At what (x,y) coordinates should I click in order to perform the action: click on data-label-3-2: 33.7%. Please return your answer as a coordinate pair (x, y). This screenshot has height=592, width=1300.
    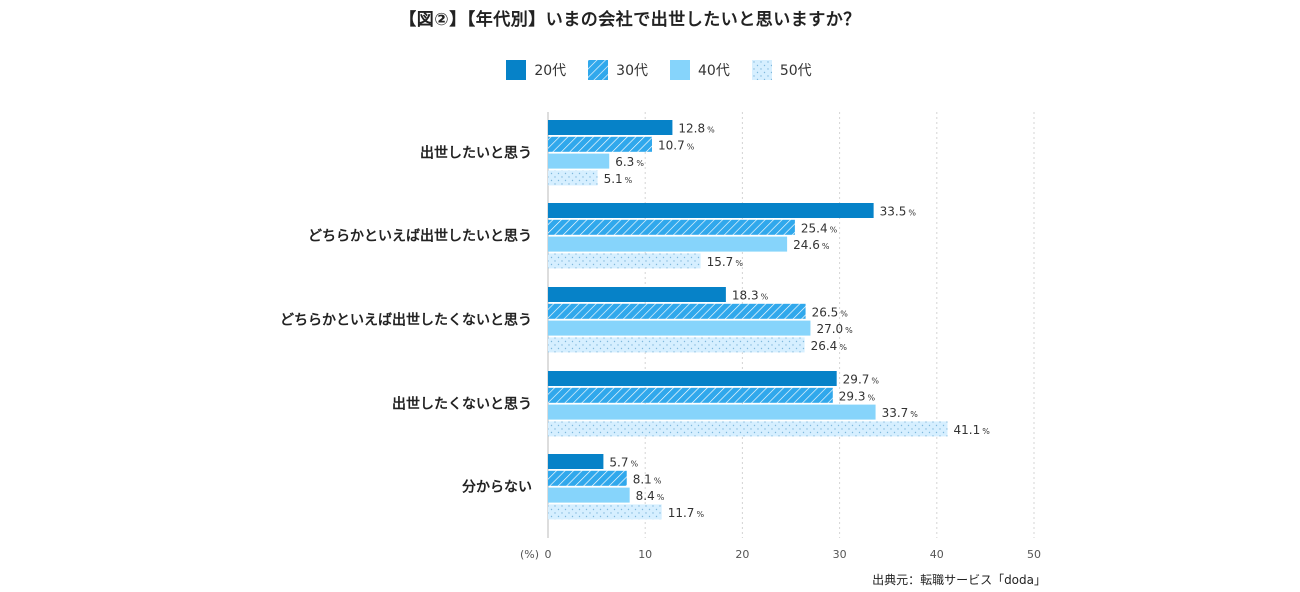
    Looking at the image, I should click on (900, 413).